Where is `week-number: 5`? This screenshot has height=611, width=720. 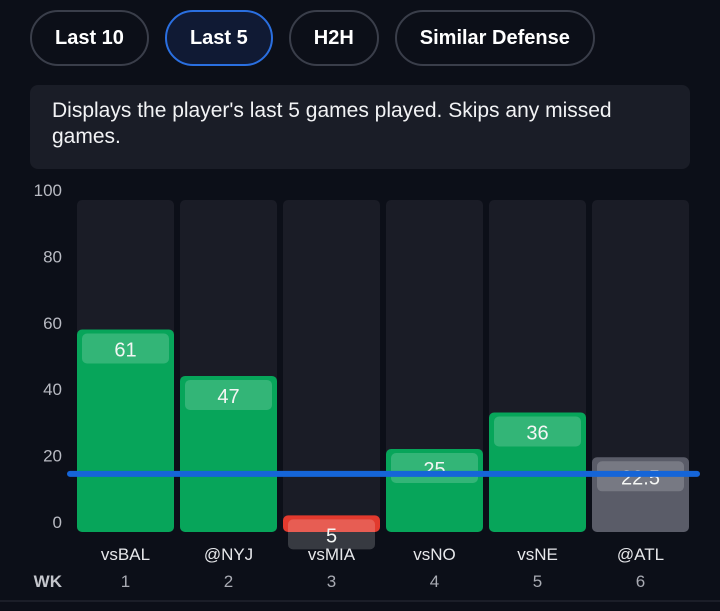
week-number: 5 is located at coordinates (537, 581).